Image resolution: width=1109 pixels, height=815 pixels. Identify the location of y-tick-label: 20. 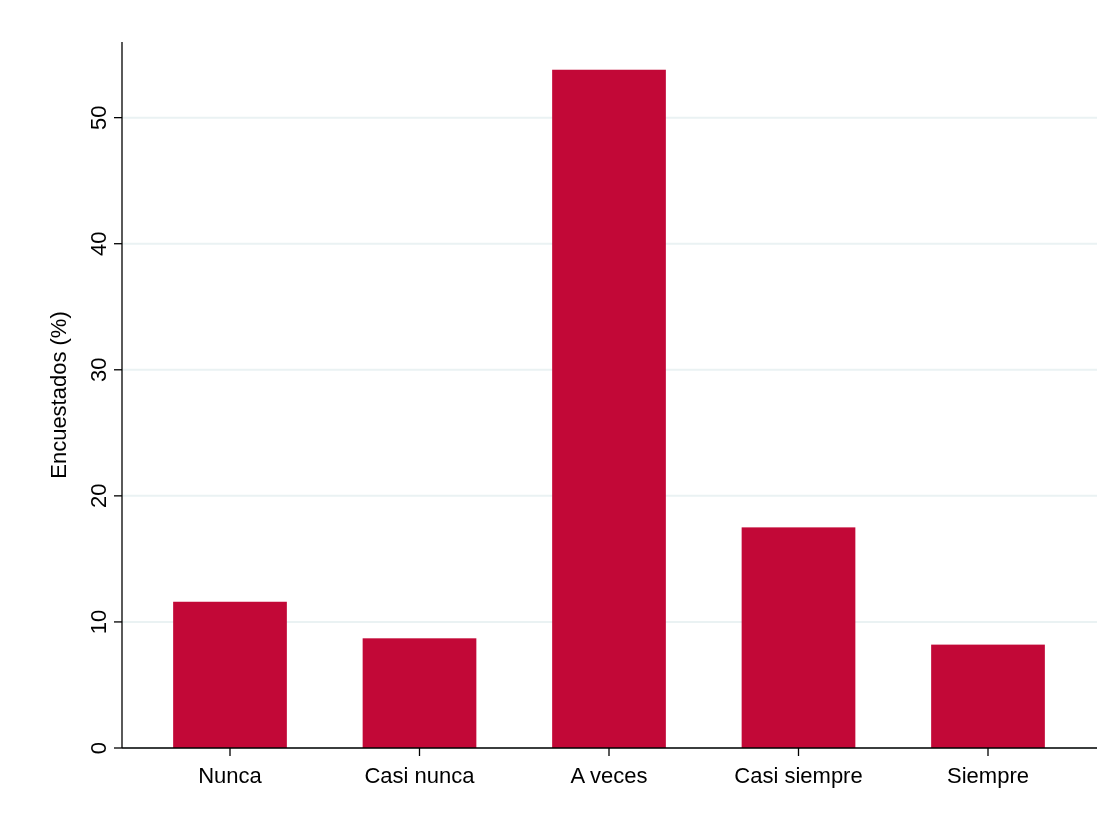
(98, 496).